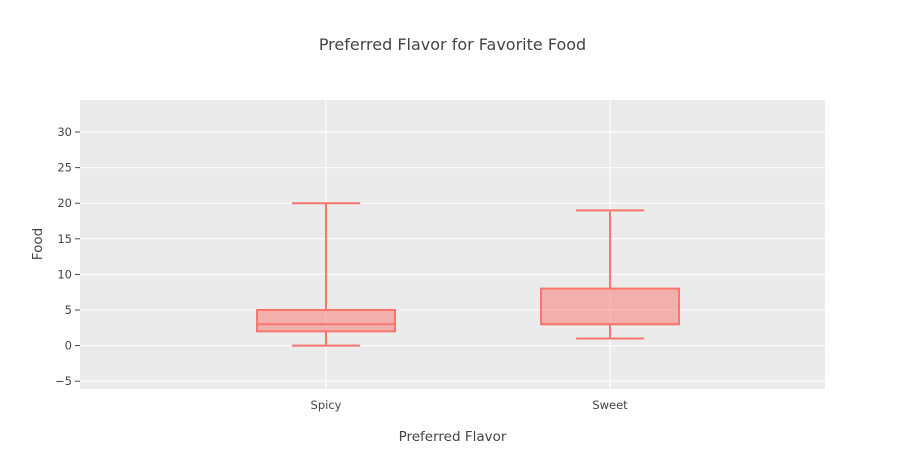  What do you see at coordinates (453, 437) in the screenshot?
I see `x-axis-title: Preferred Flavor` at bounding box center [453, 437].